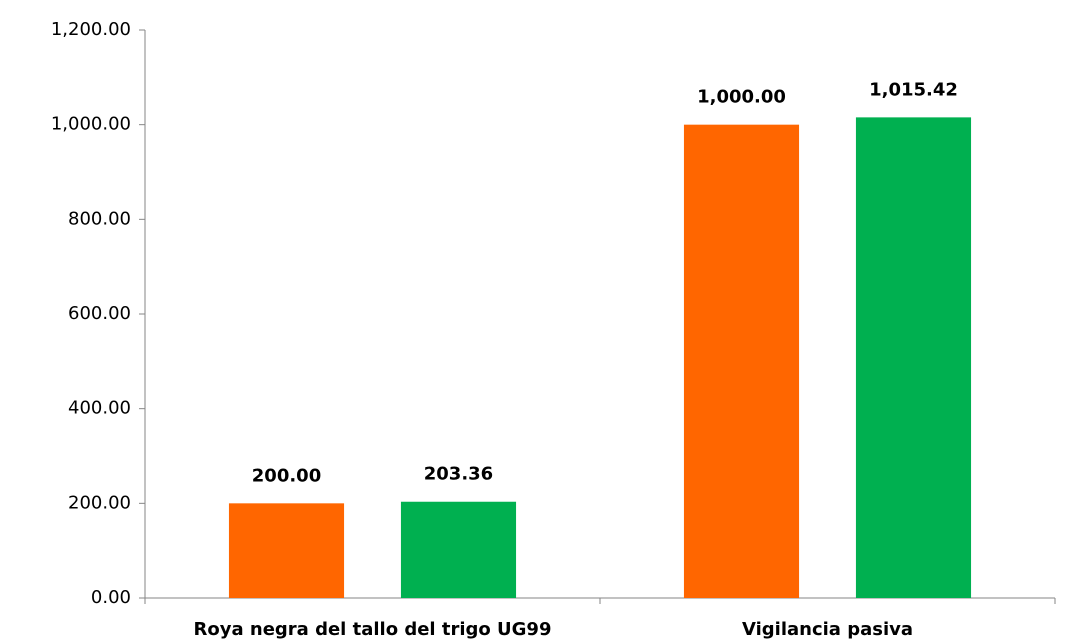  Describe the element at coordinates (913, 89) in the screenshot. I see `data-label: 1,015.42` at that location.